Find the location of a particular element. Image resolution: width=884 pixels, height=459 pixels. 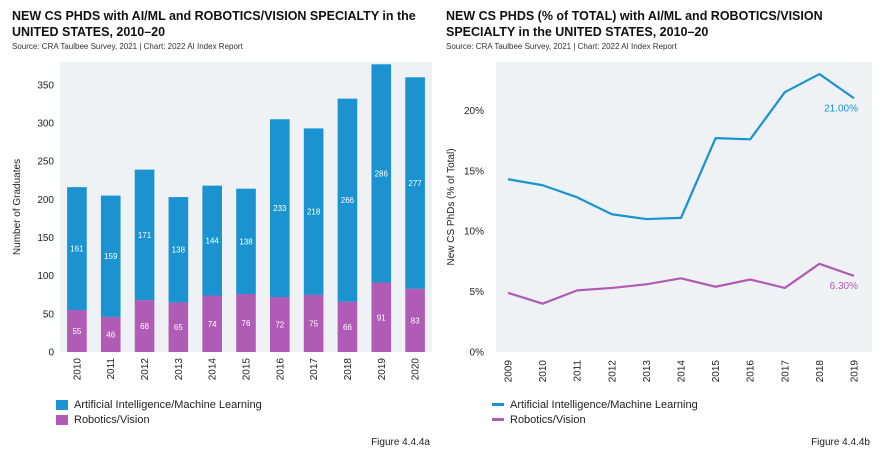

bar-label-robotics-2019: 91 is located at coordinates (381, 317).